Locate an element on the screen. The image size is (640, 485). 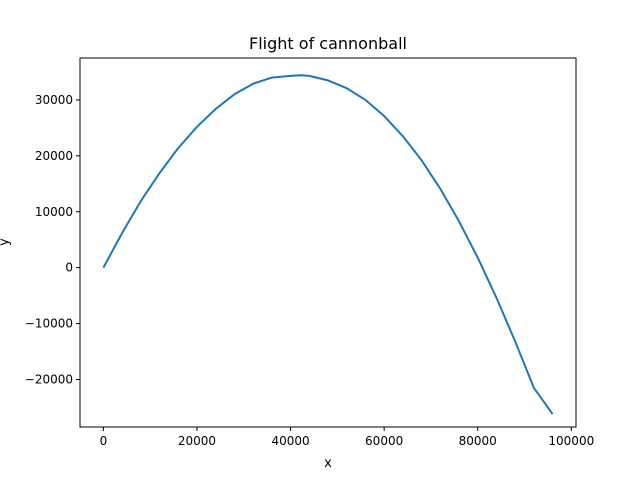
y-tick-label: −10000 is located at coordinates (49, 324).